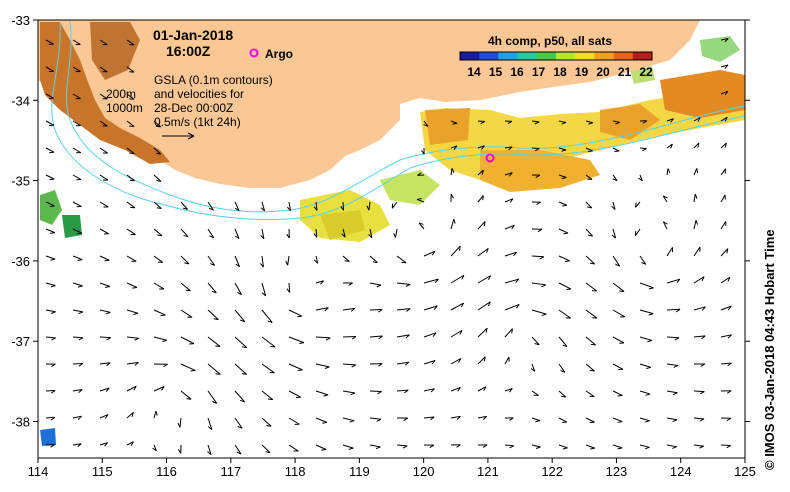 Image resolution: width=790 pixels, height=492 pixels. What do you see at coordinates (517, 72) in the screenshot?
I see `colorbar-tick-label: 16` at bounding box center [517, 72].